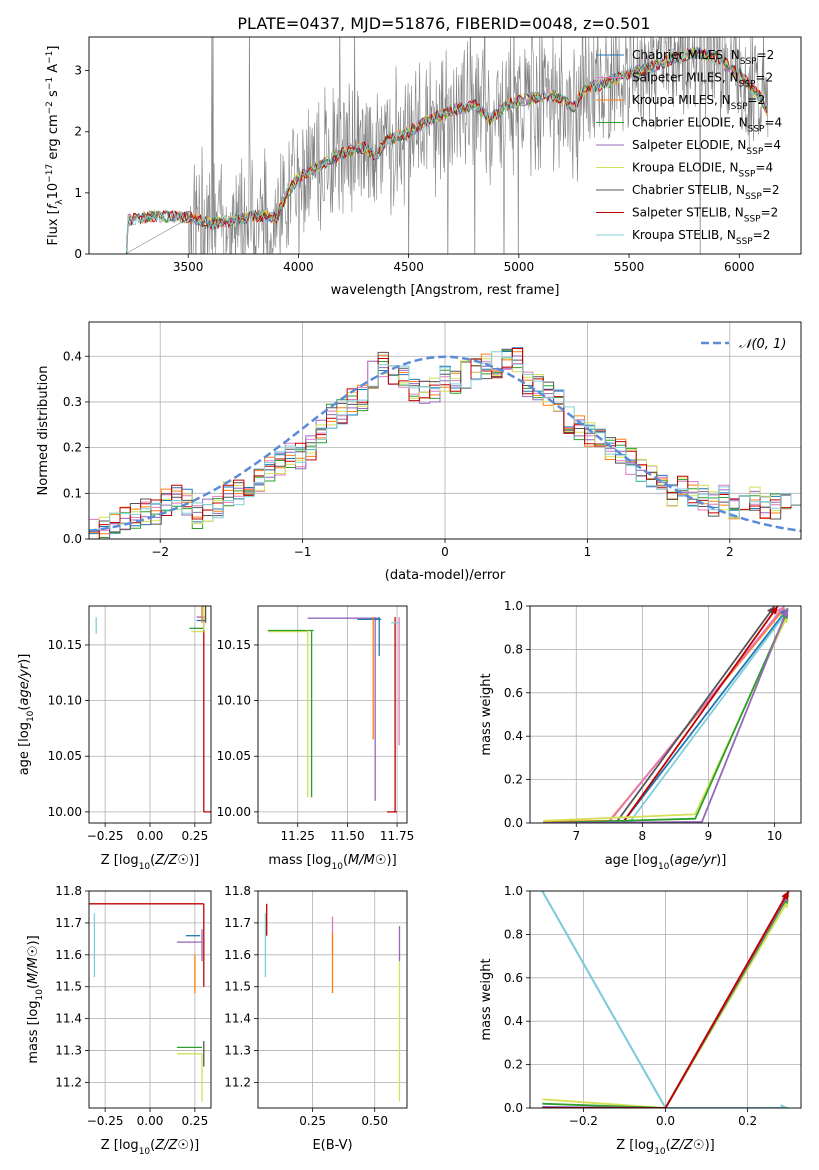 The image size is (819, 1170). I want to click on y-tick-label: 3, so click(78, 71).